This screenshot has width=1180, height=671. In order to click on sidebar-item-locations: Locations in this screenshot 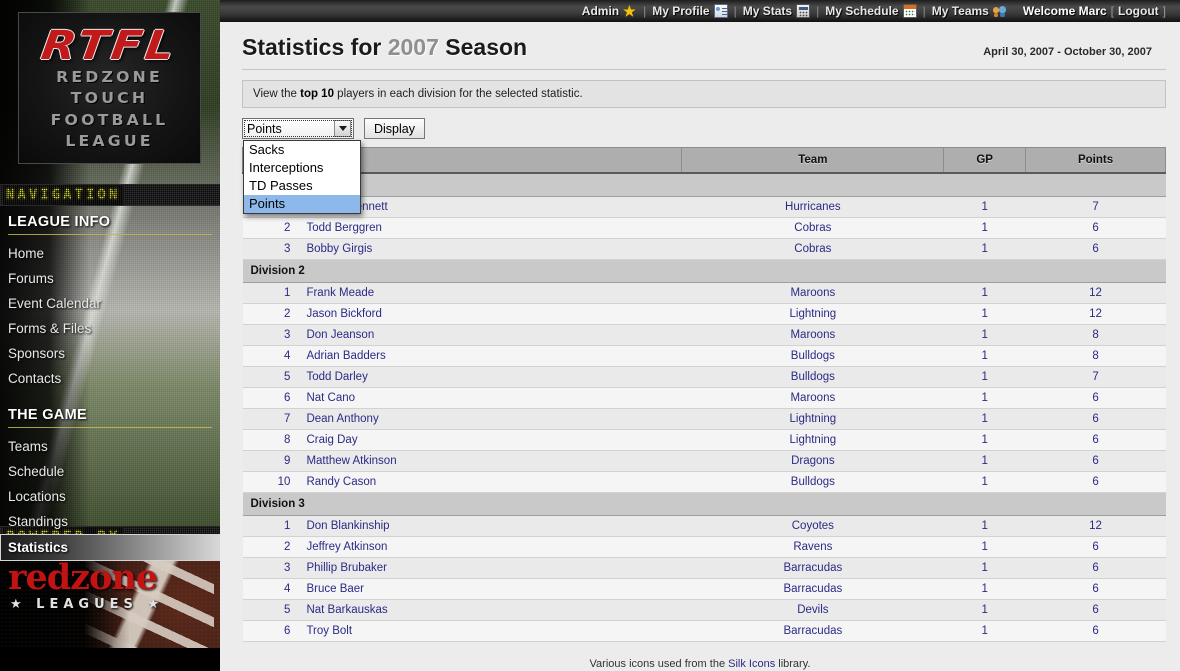, I will do `click(37, 496)`.